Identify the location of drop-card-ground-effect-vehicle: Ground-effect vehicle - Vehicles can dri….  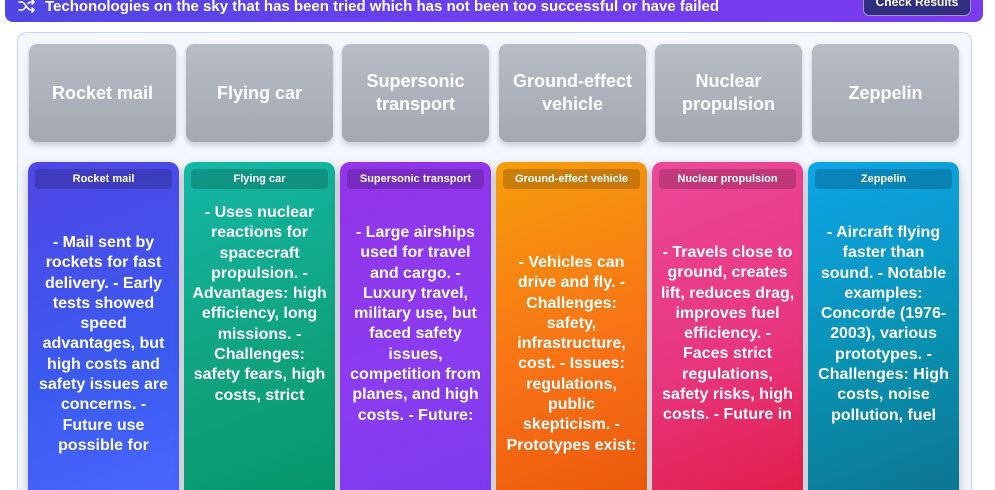
(571, 326).